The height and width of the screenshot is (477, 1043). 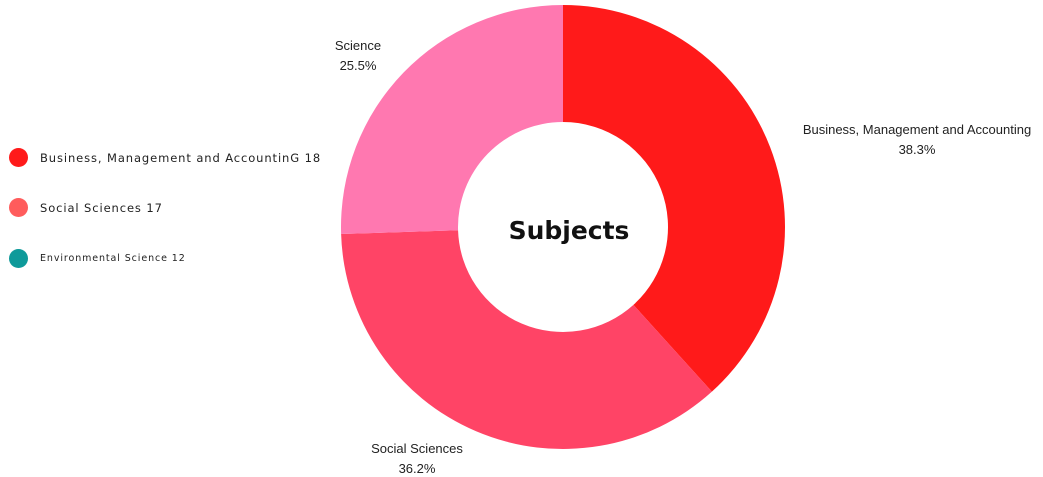 What do you see at coordinates (358, 65) in the screenshot?
I see `slice-value-science: 25.5%` at bounding box center [358, 65].